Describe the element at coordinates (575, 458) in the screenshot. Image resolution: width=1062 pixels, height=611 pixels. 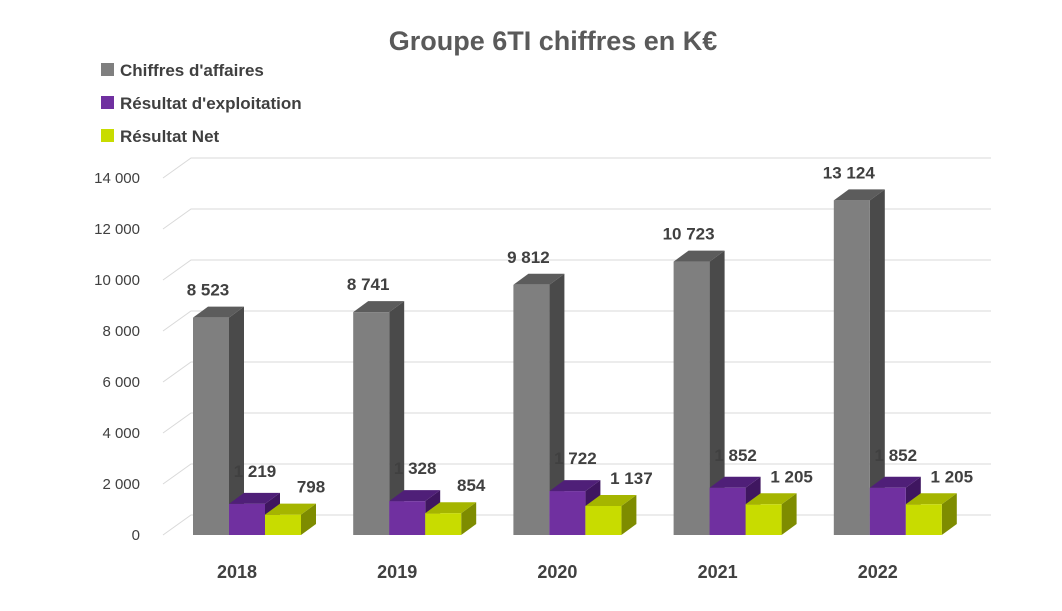
I see `data-label-resultat-d-exploitation: 1 722` at that location.